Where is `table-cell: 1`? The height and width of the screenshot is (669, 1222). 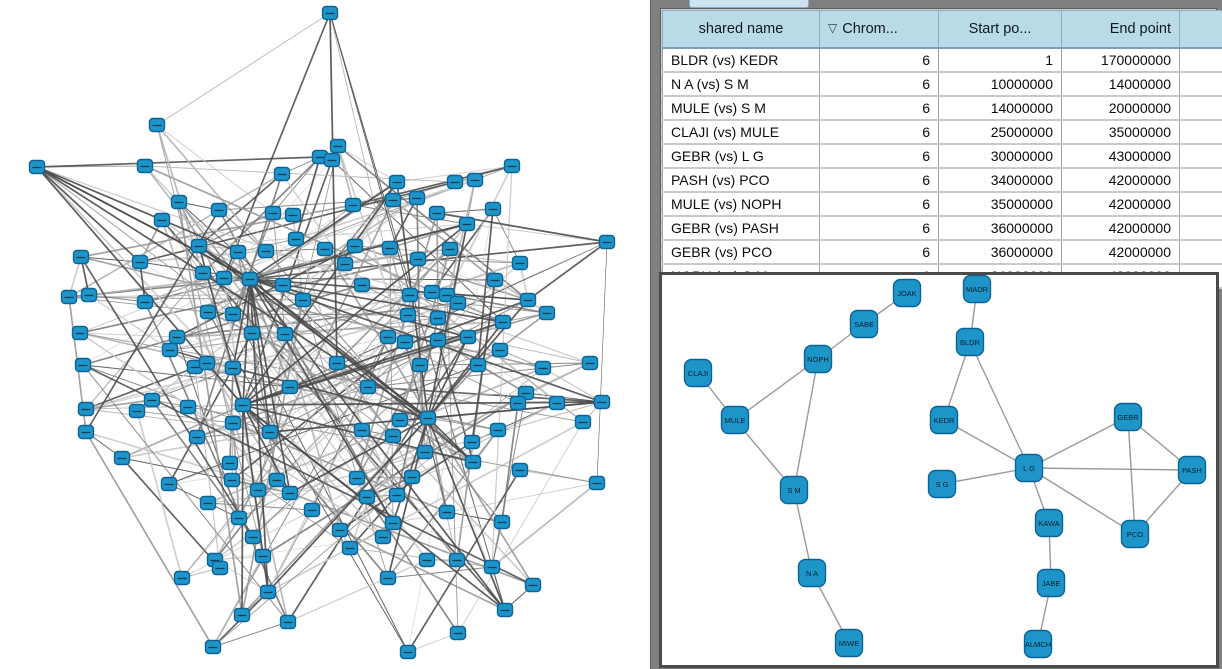 table-cell: 1 is located at coordinates (1000, 60).